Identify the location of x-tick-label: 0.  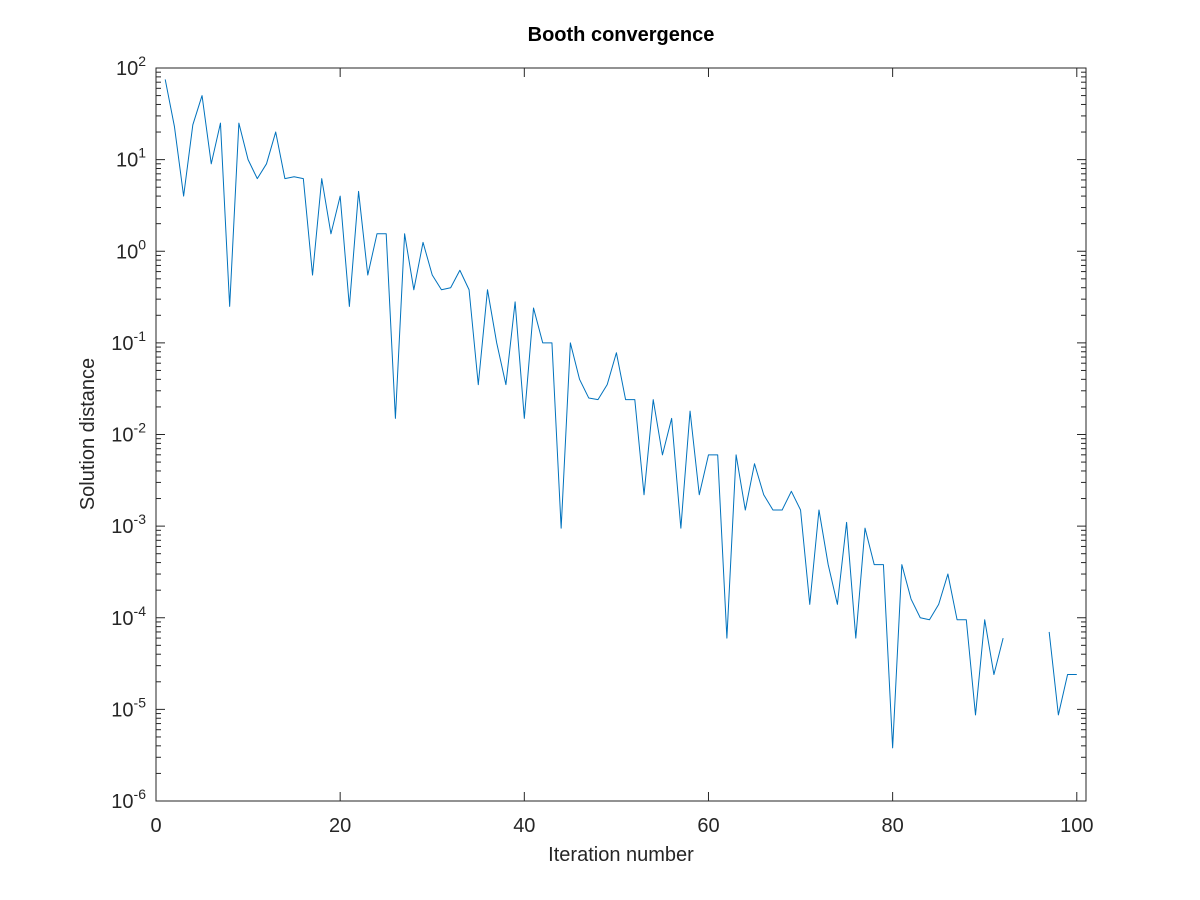
(155, 826).